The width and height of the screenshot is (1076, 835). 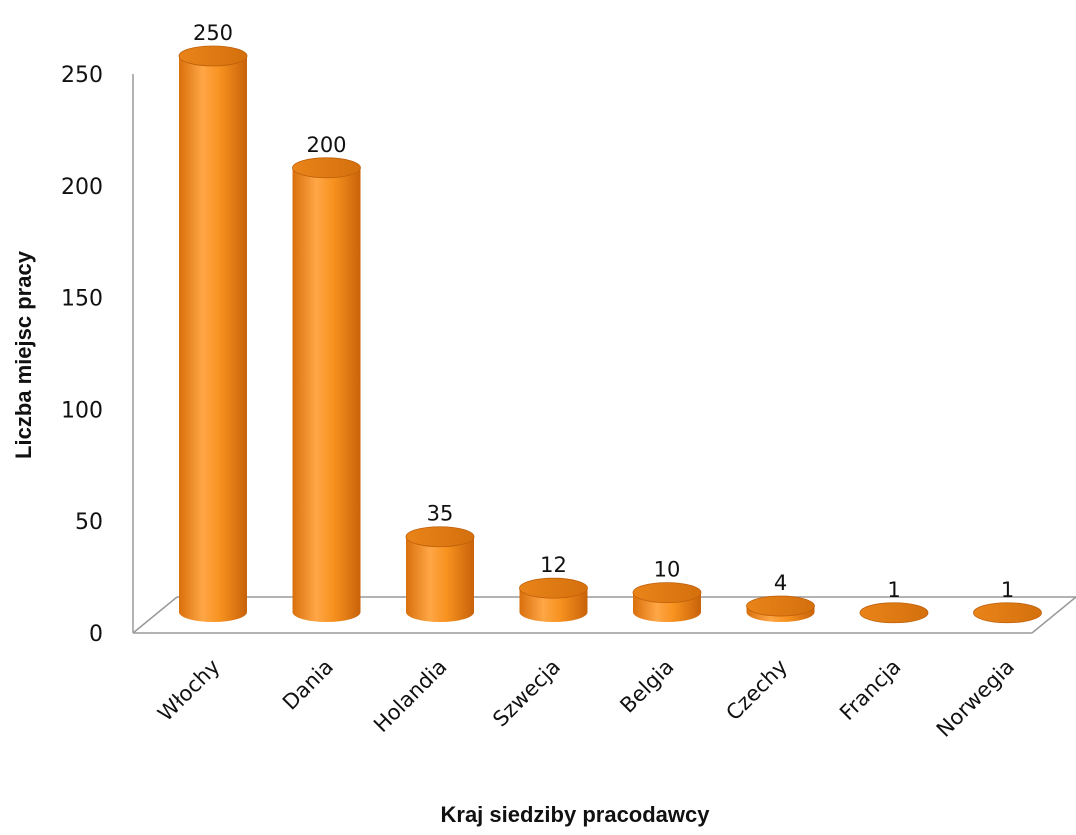 What do you see at coordinates (23, 354) in the screenshot?
I see `y-axis-title: Liczba miejsc pracy` at bounding box center [23, 354].